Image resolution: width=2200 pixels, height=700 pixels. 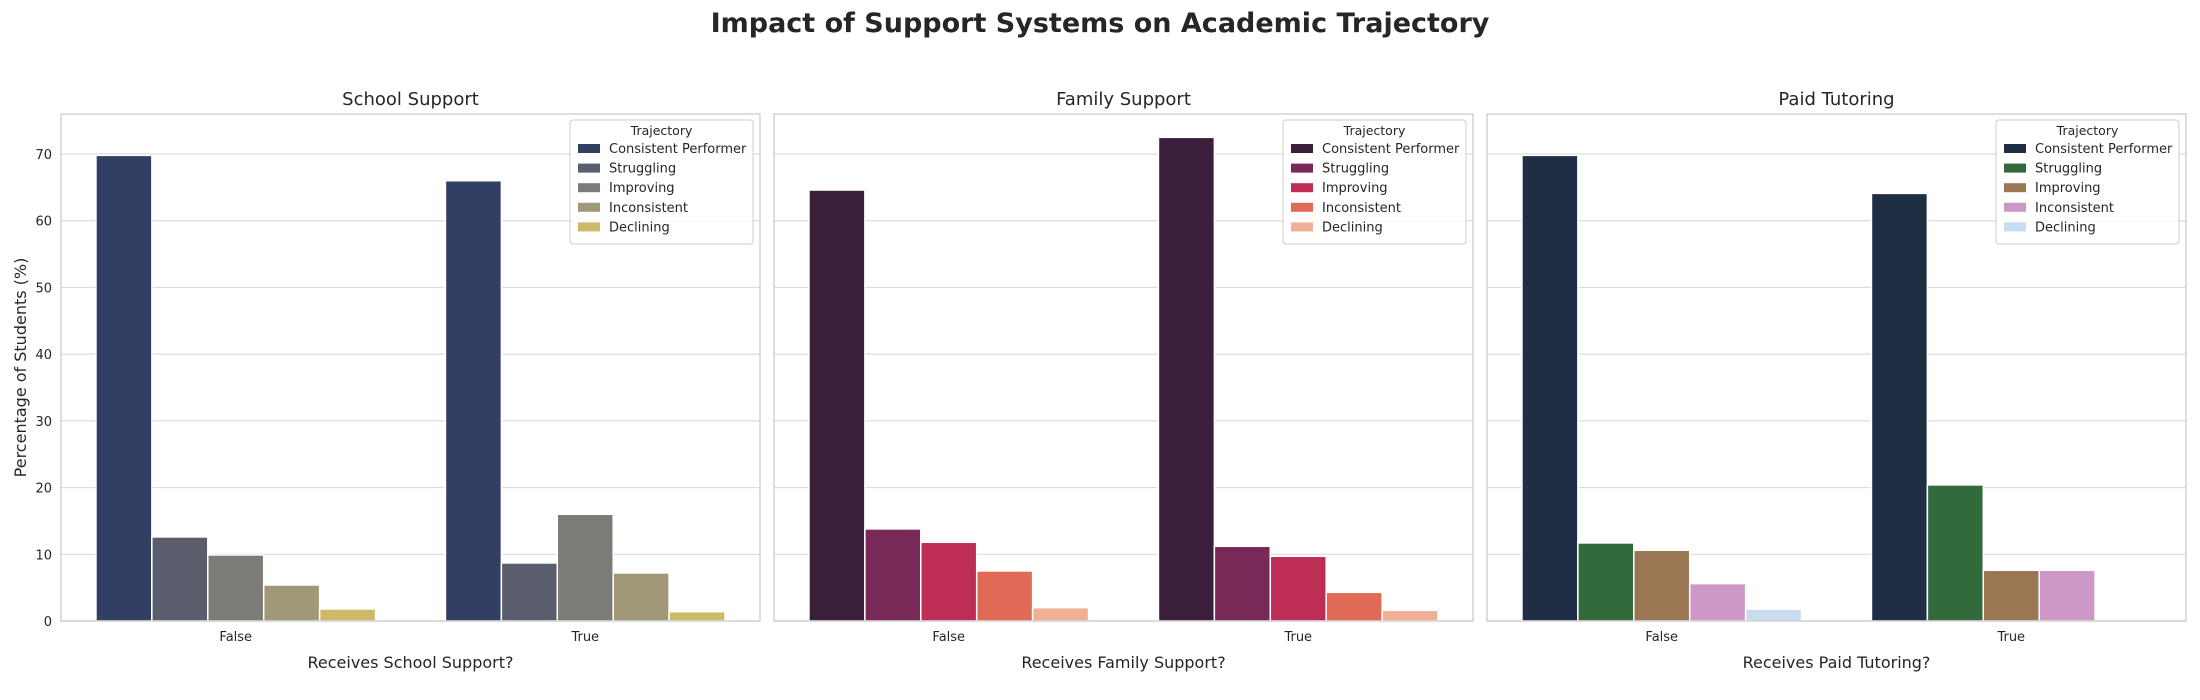 What do you see at coordinates (20, 368) in the screenshot?
I see `y-axis-label: Percentage of Students (%)` at bounding box center [20, 368].